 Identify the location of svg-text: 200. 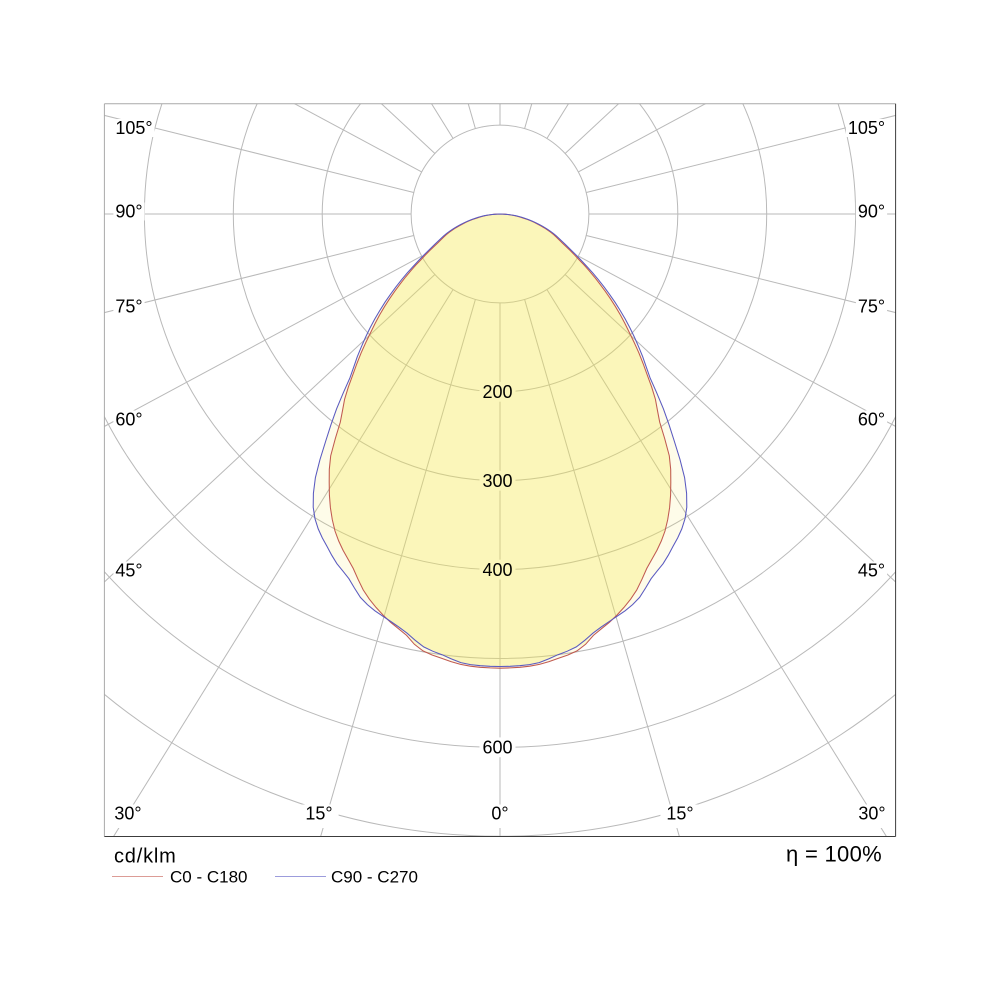
(497, 392).